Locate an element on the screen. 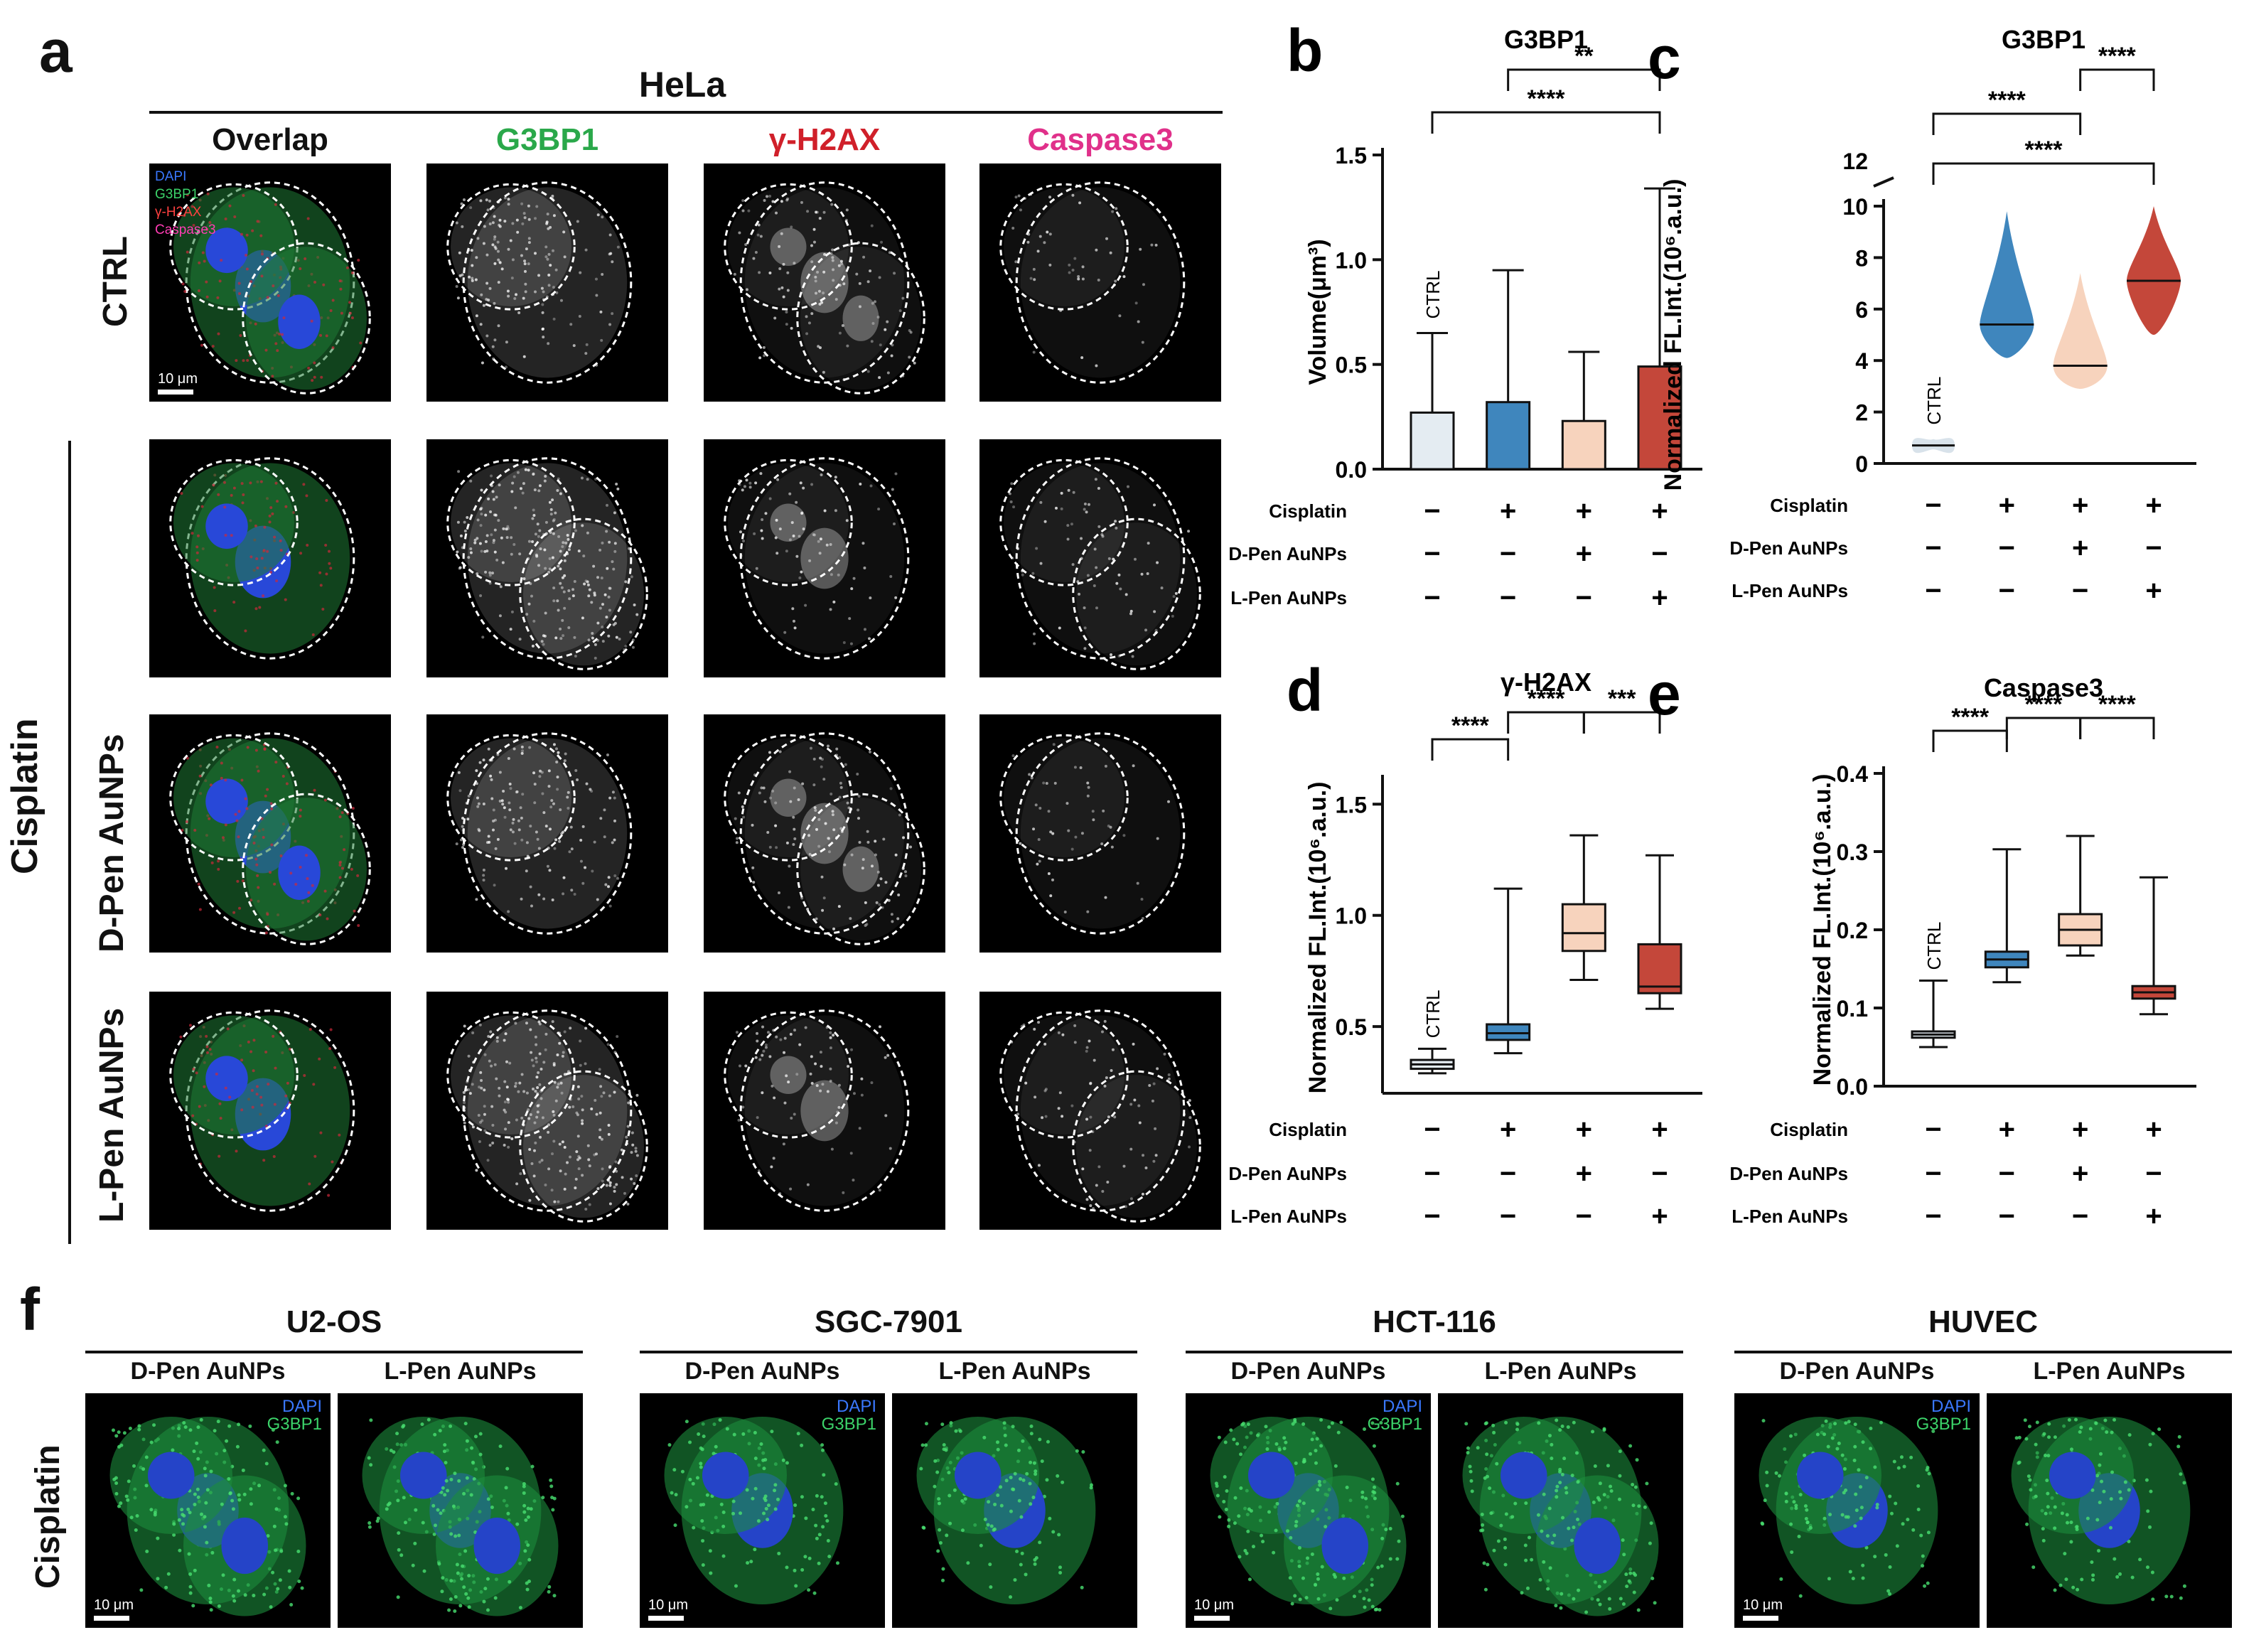 The width and height of the screenshot is (2244, 1652). y-tick-label: 1.0 is located at coordinates (1352, 916).